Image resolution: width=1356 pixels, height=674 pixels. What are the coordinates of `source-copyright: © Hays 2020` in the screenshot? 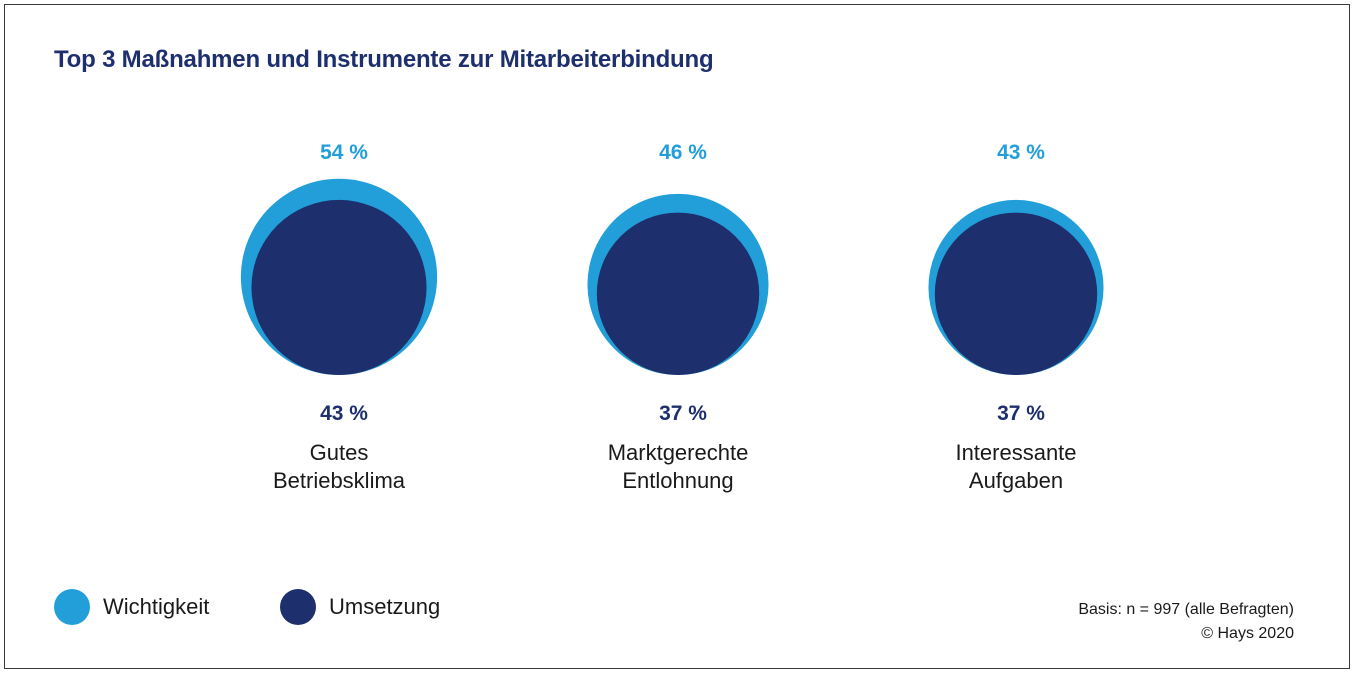 It's located at (1247, 633).